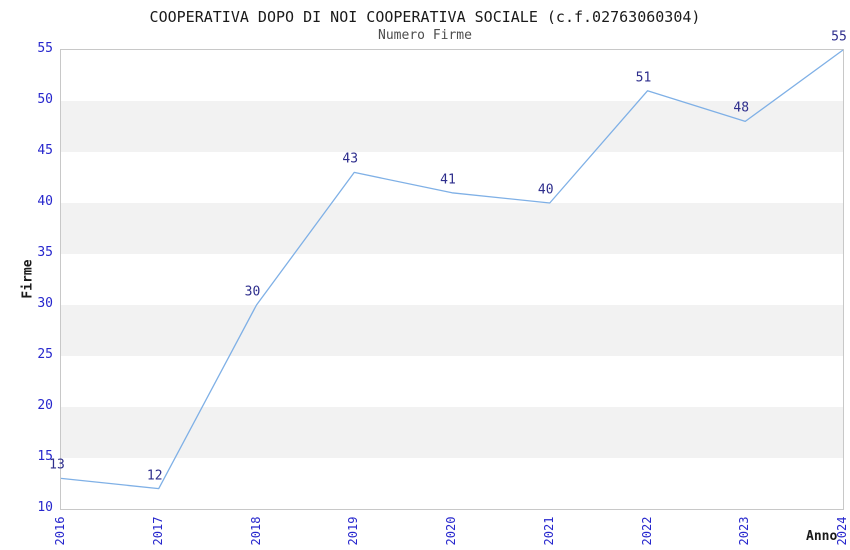  I want to click on y-tick-label: 20, so click(45, 405).